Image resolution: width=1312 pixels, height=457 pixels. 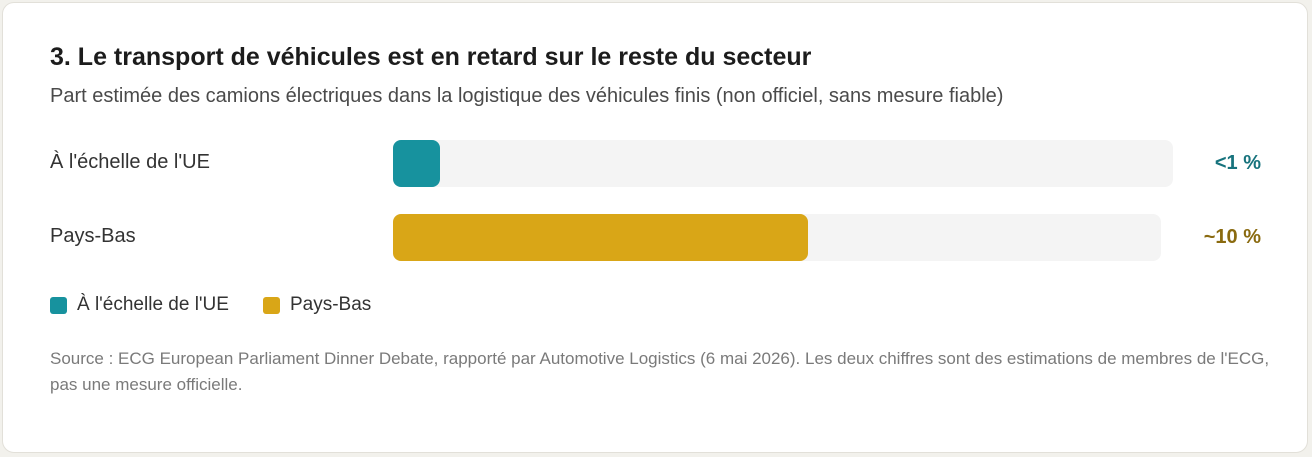 What do you see at coordinates (1237, 163) in the screenshot?
I see `bar-value-label-eu: <1 %` at bounding box center [1237, 163].